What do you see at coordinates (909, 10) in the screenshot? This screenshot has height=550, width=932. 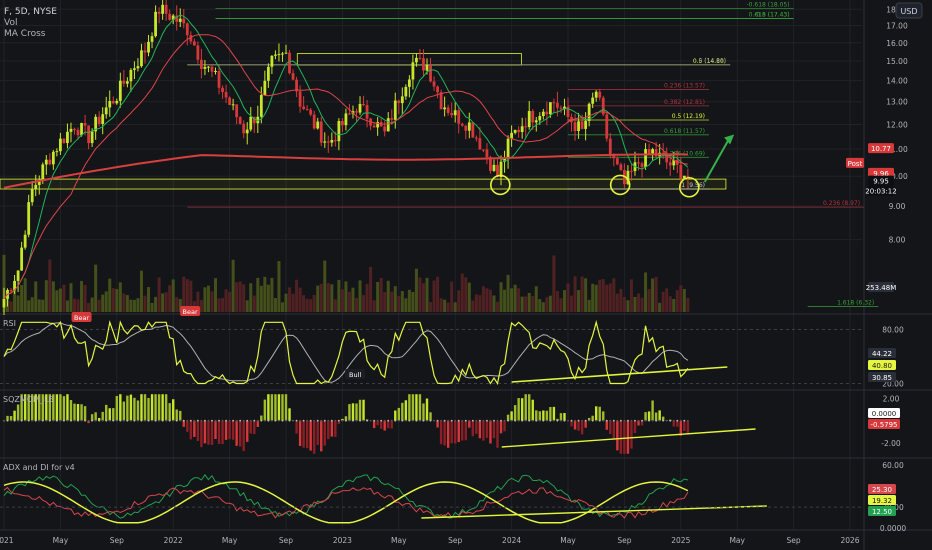 I see `currency-badge` at bounding box center [909, 10].